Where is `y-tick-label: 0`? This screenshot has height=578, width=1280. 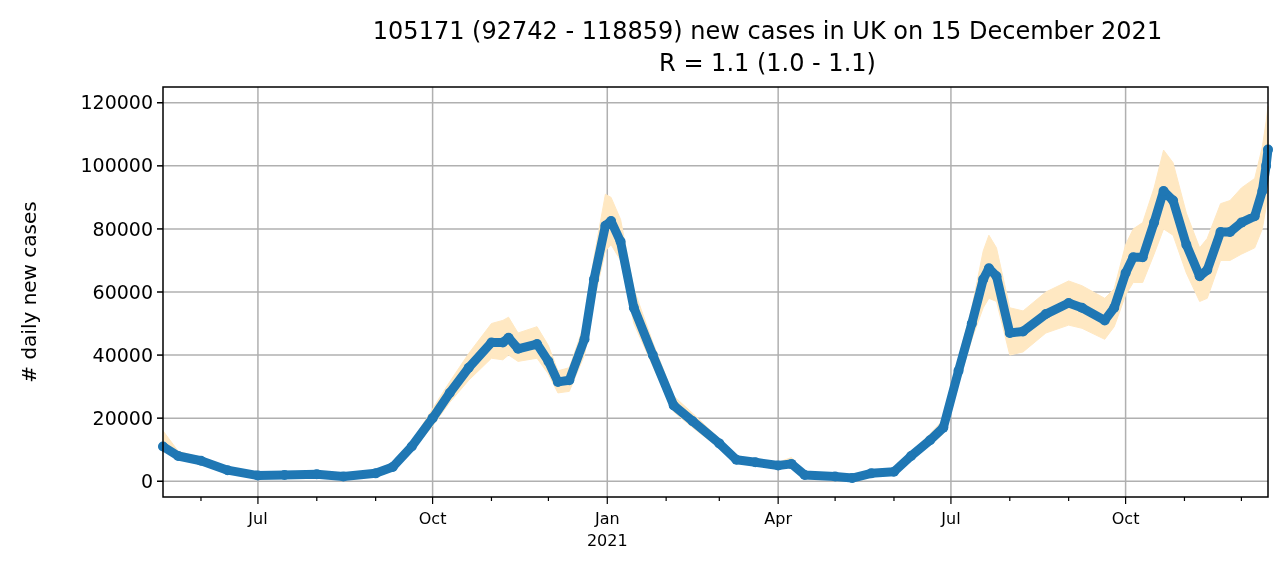
y-tick-label: 0 is located at coordinates (146, 480).